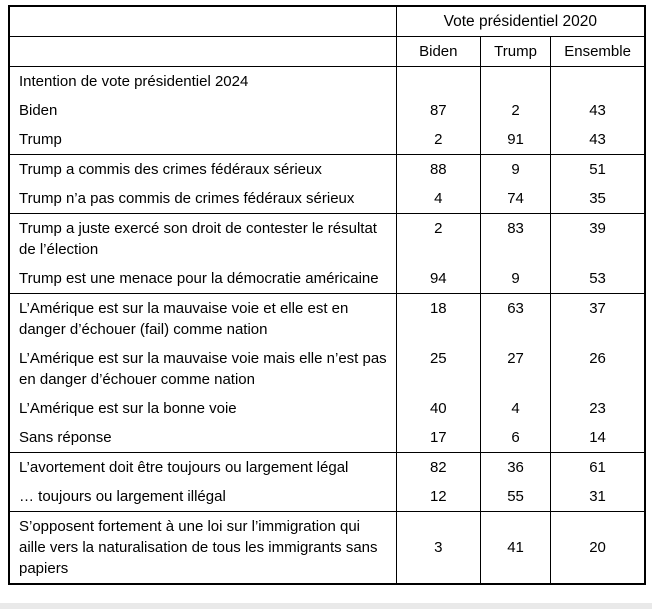 This screenshot has height=609, width=652. Describe the element at coordinates (202, 438) in the screenshot. I see `row-label: Sans réponse` at that location.